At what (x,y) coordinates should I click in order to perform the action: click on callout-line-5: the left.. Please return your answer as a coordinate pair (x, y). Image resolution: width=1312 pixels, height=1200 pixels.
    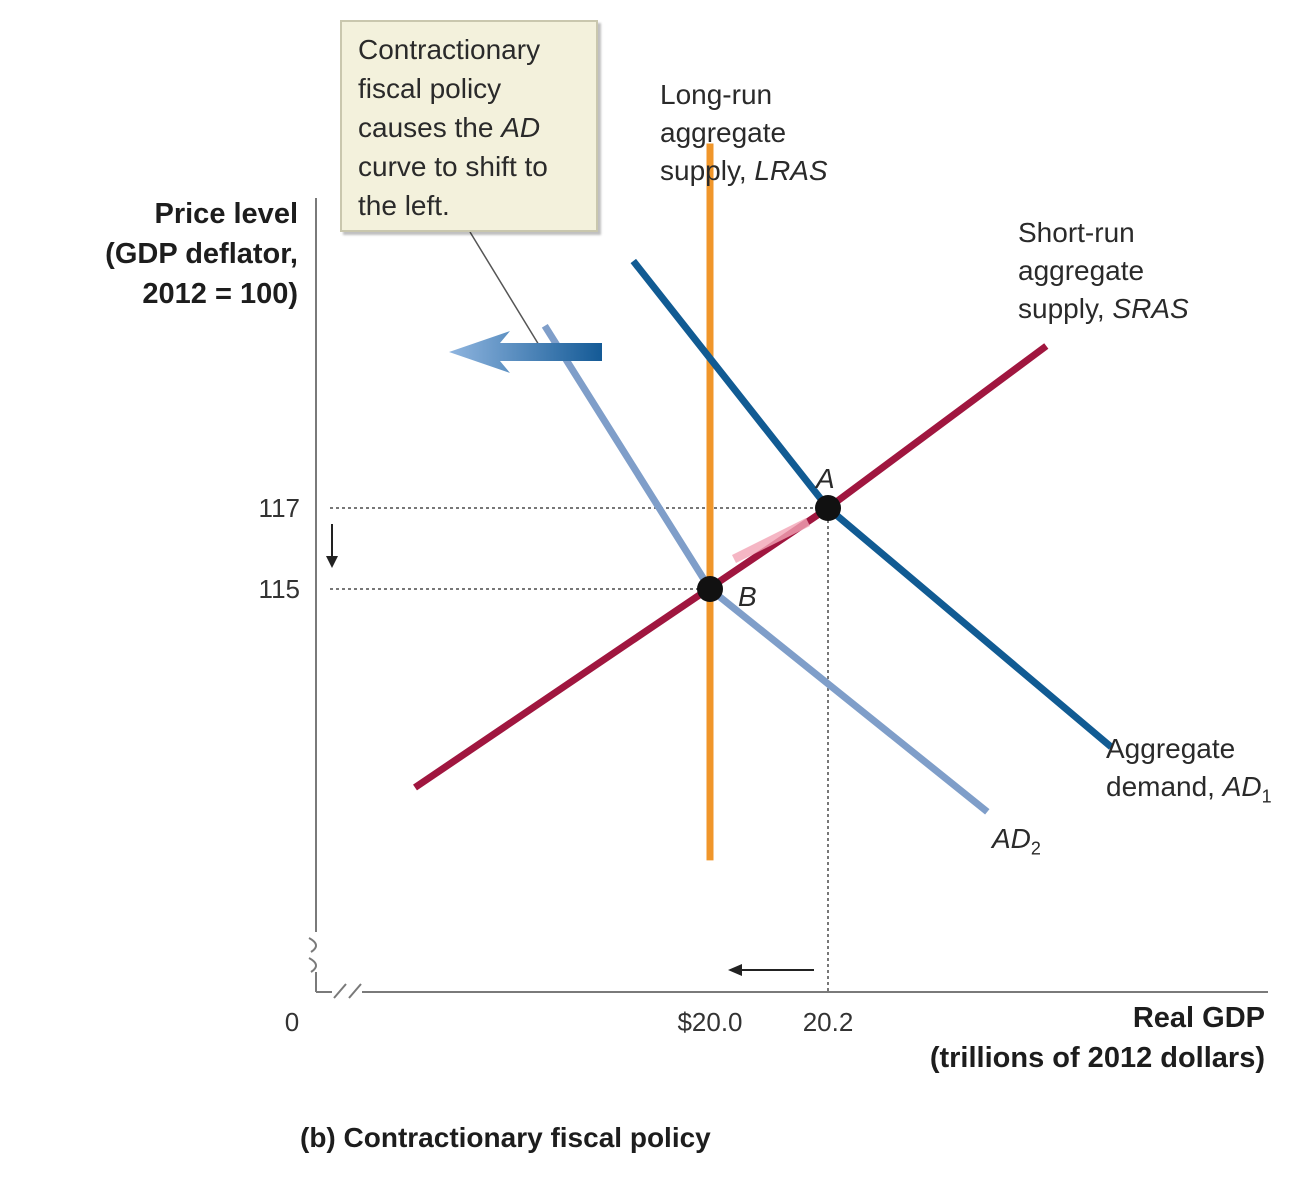
    Looking at the image, I should click on (404, 205).